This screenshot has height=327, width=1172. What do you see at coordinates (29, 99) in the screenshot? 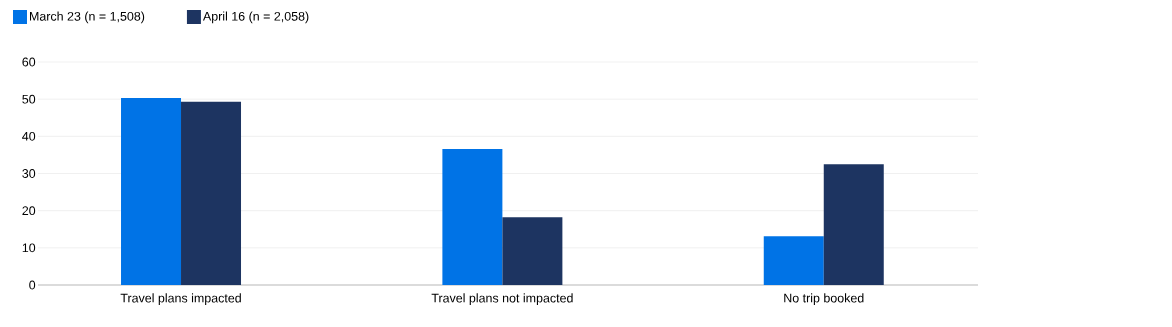
I see `y-tick-label: 50` at bounding box center [29, 99].